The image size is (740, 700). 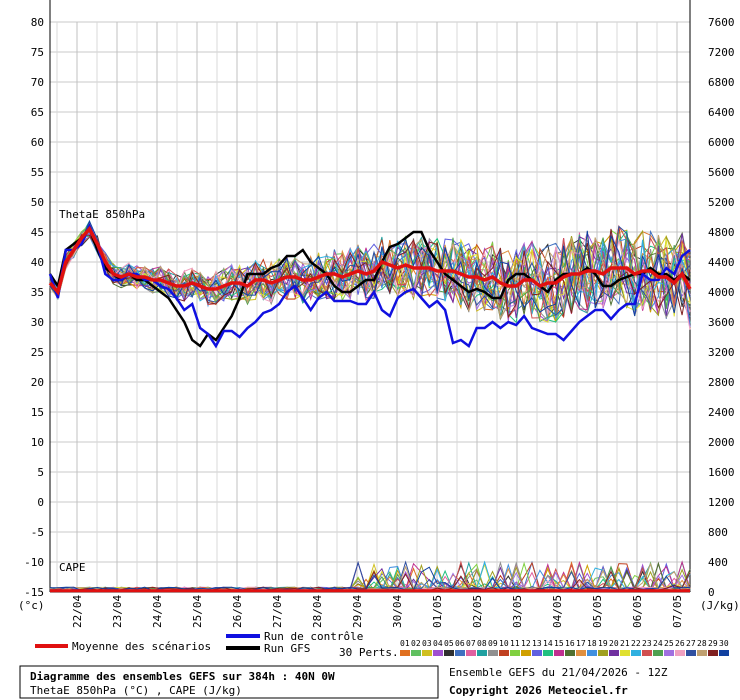 I want to click on x-tick-label: 03/05, so click(x=517, y=611).